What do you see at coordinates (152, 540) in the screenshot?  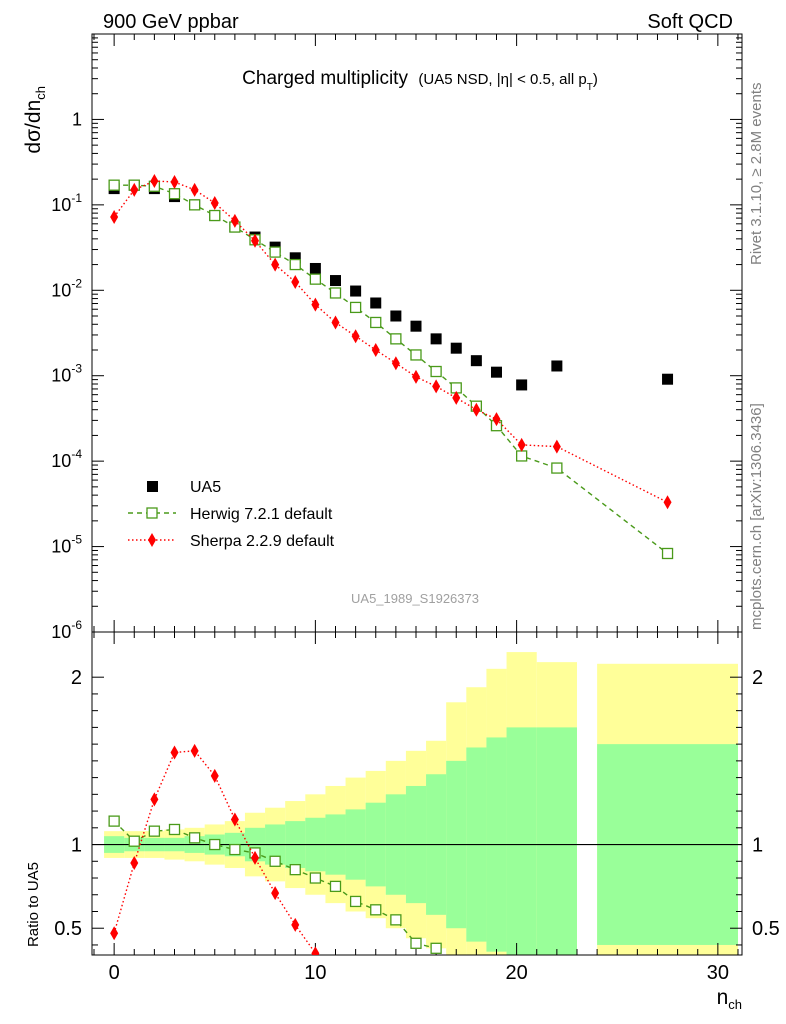 I see `legend-marker-sherpa` at bounding box center [152, 540].